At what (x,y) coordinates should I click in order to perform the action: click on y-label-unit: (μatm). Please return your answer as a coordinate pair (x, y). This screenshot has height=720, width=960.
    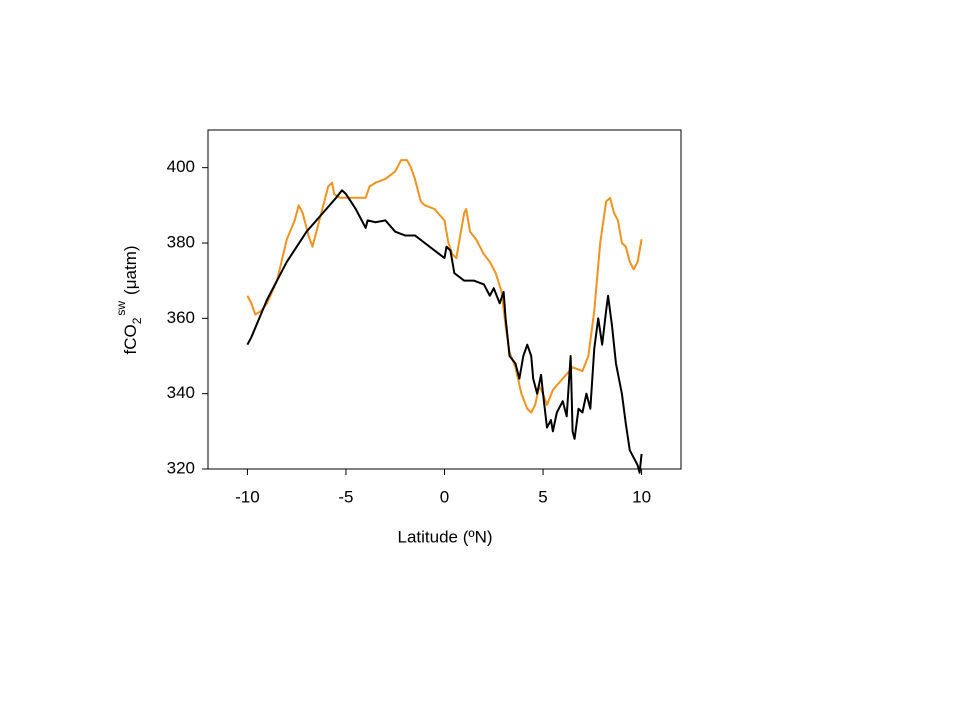
    Looking at the image, I should click on (130, 269).